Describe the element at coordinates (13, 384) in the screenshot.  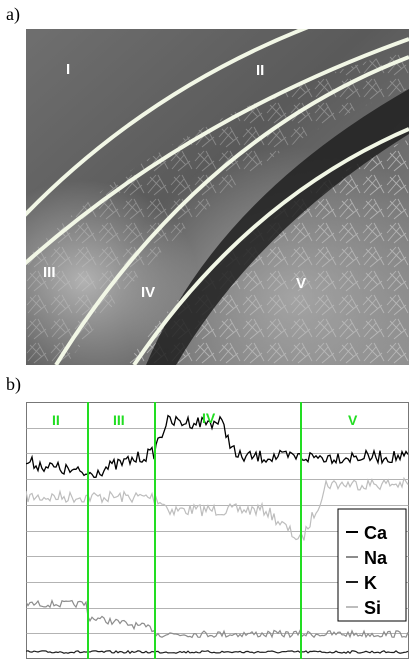
I see `panel-b-label: b)` at that location.